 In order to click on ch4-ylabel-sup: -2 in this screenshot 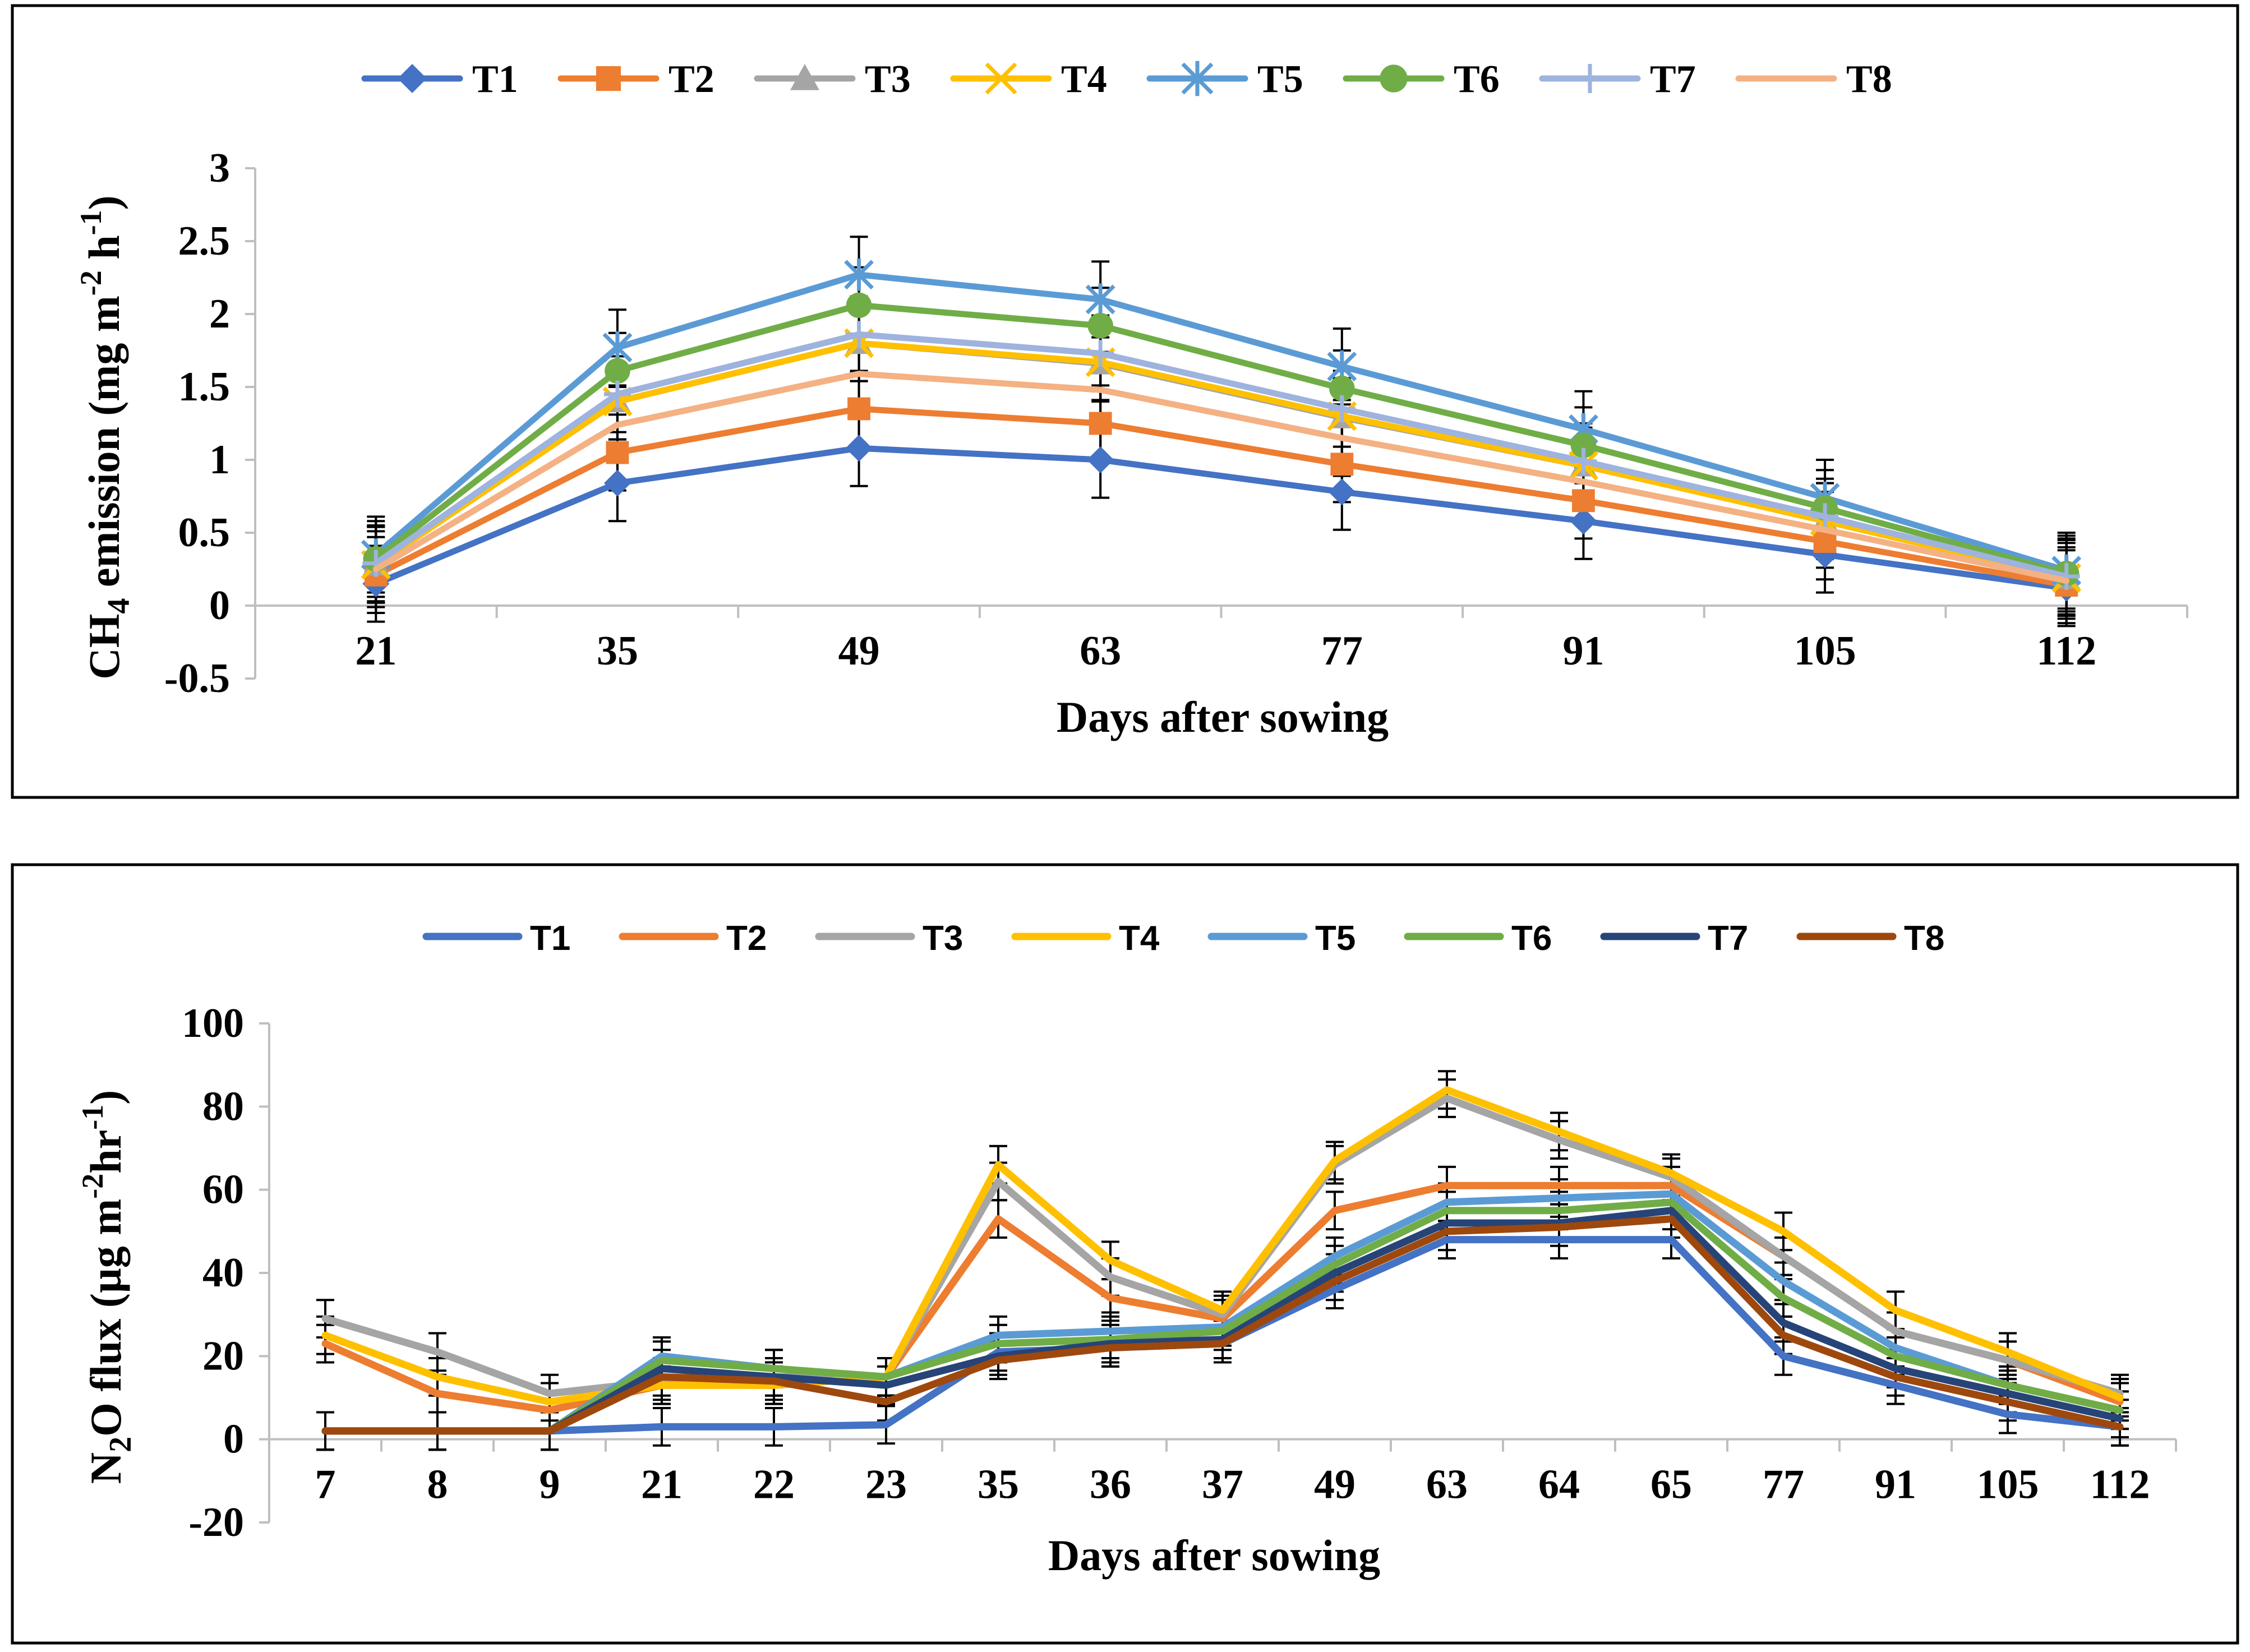, I will do `click(91, 283)`.